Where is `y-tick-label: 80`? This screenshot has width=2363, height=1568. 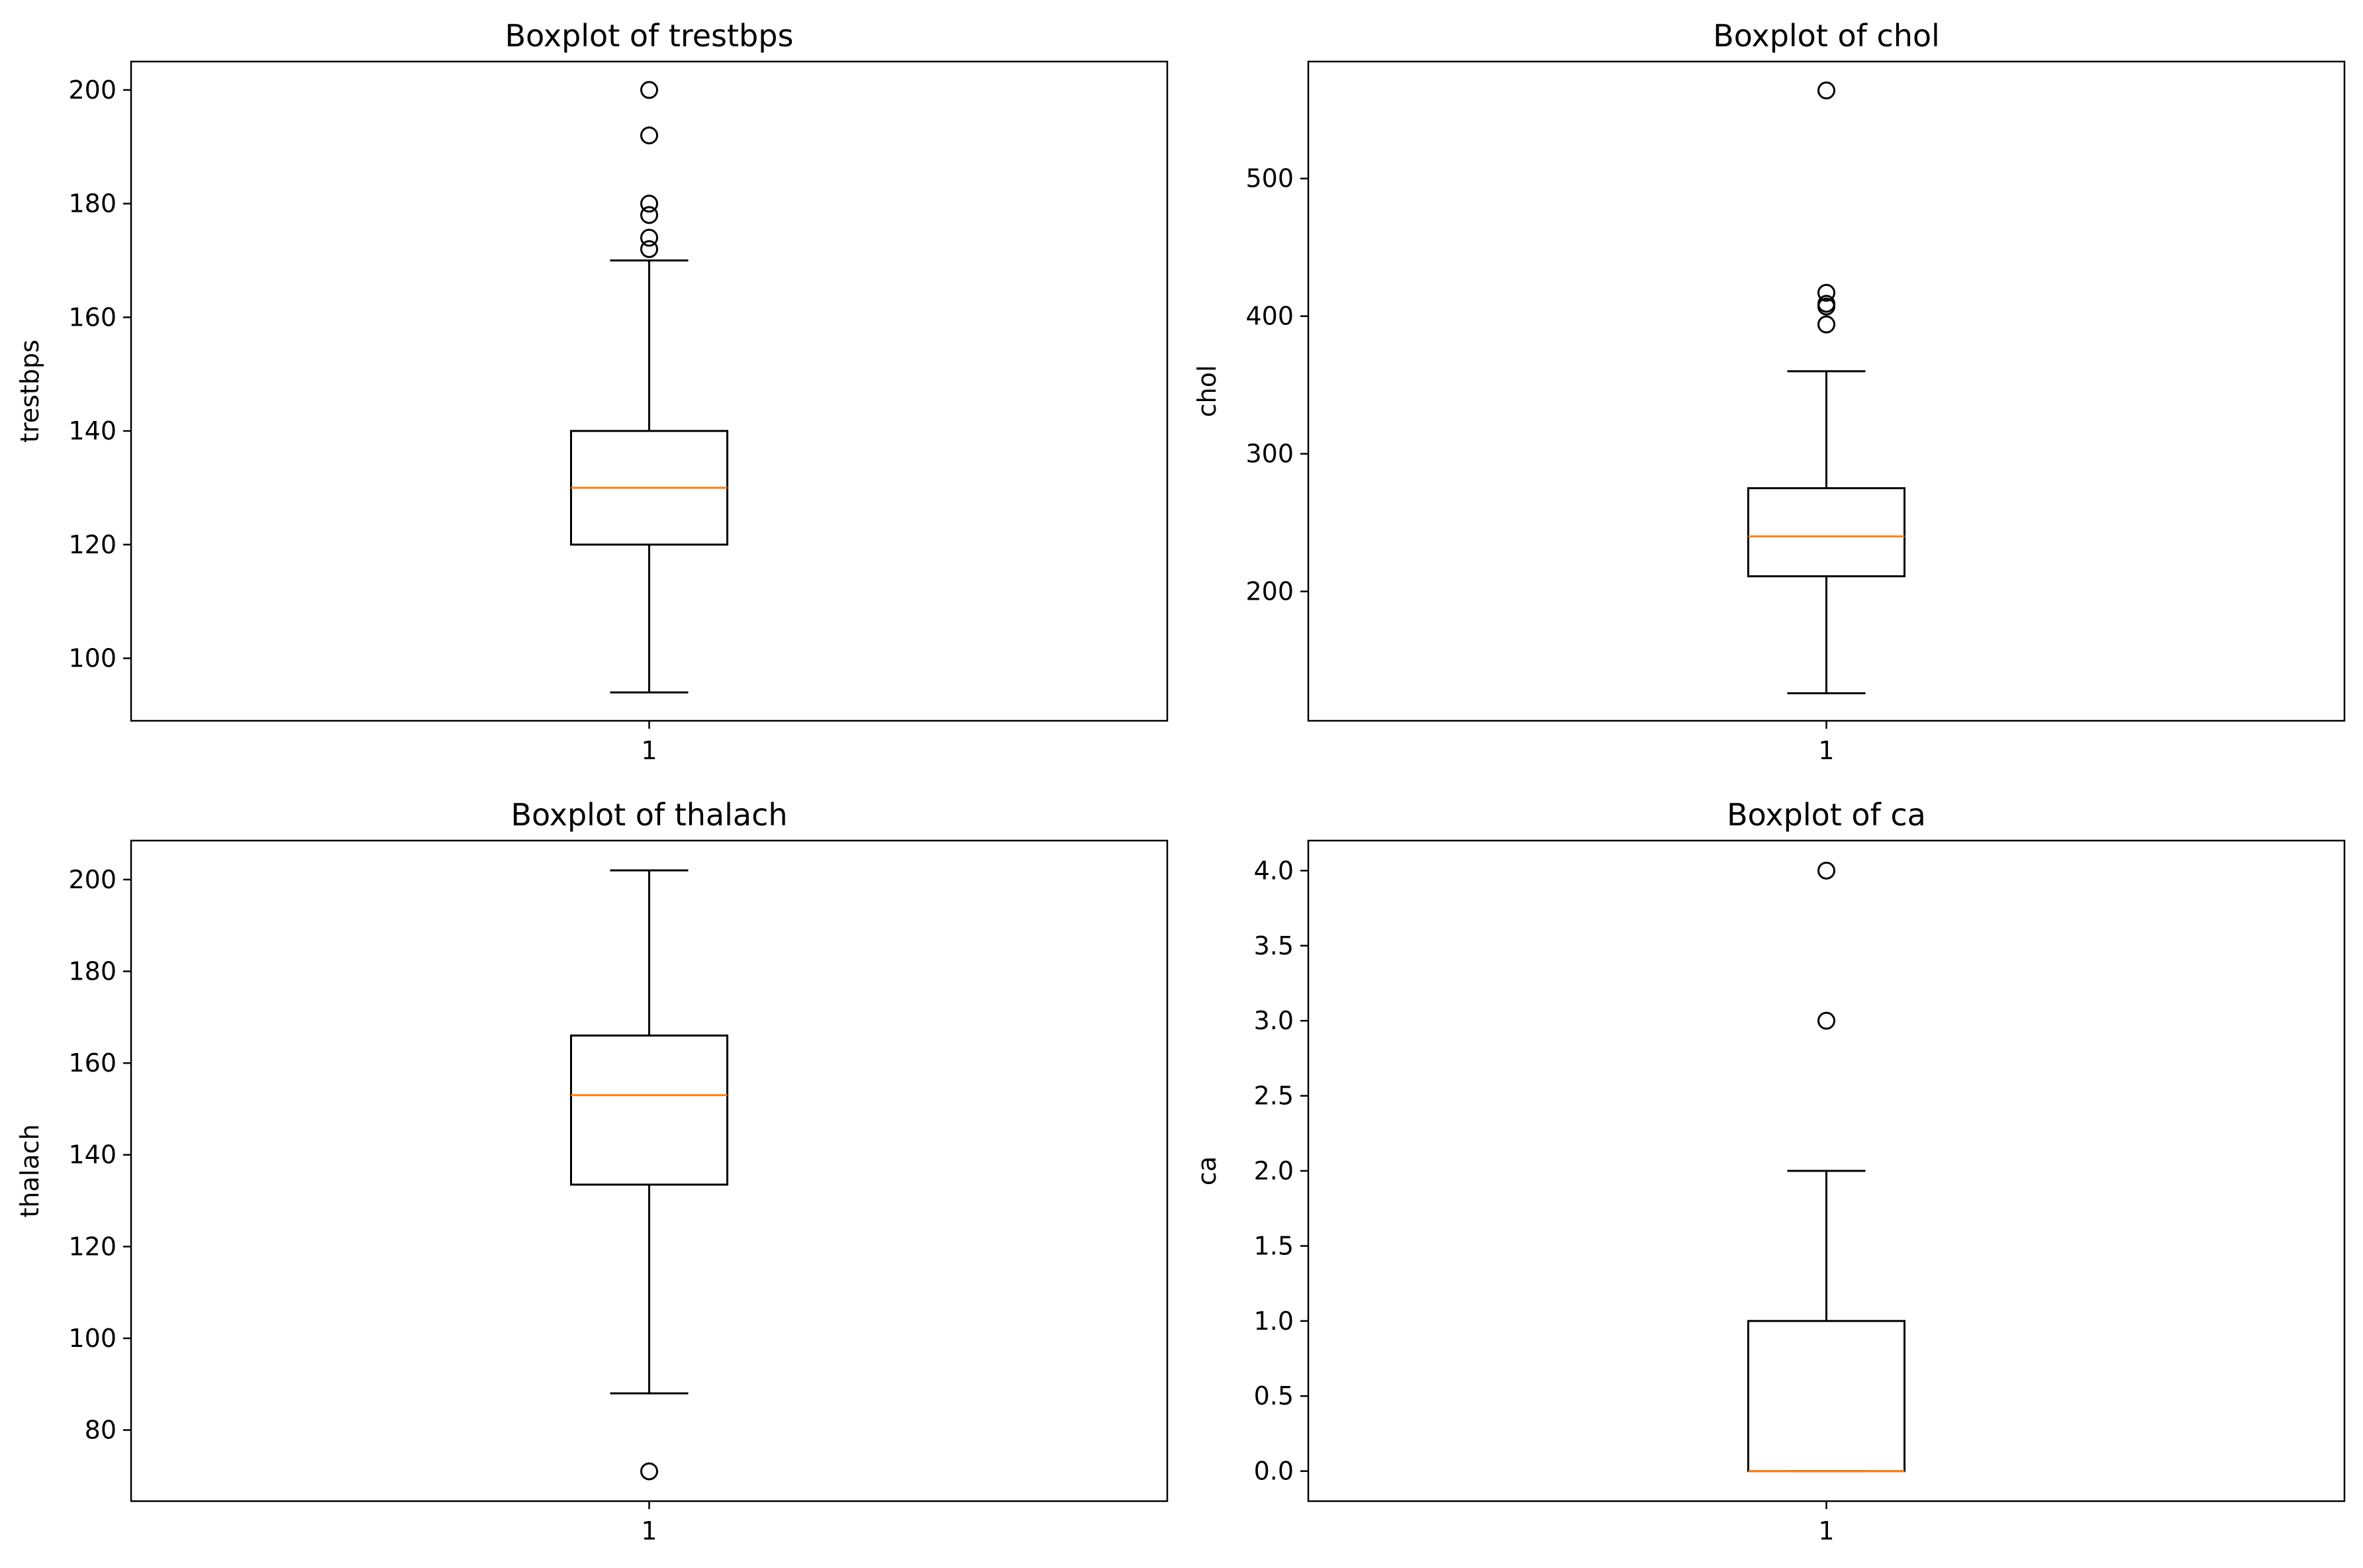
y-tick-label: 80 is located at coordinates (101, 1431).